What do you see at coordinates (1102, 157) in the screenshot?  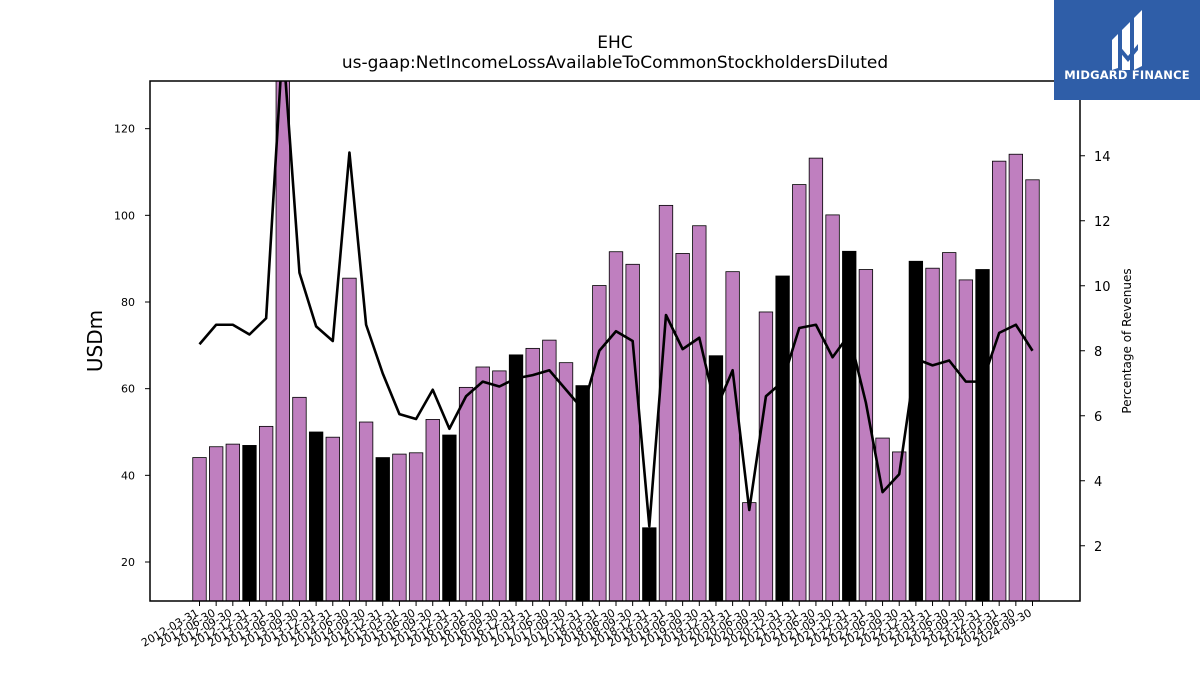 I see `y2-tick-label: 14` at bounding box center [1102, 157].